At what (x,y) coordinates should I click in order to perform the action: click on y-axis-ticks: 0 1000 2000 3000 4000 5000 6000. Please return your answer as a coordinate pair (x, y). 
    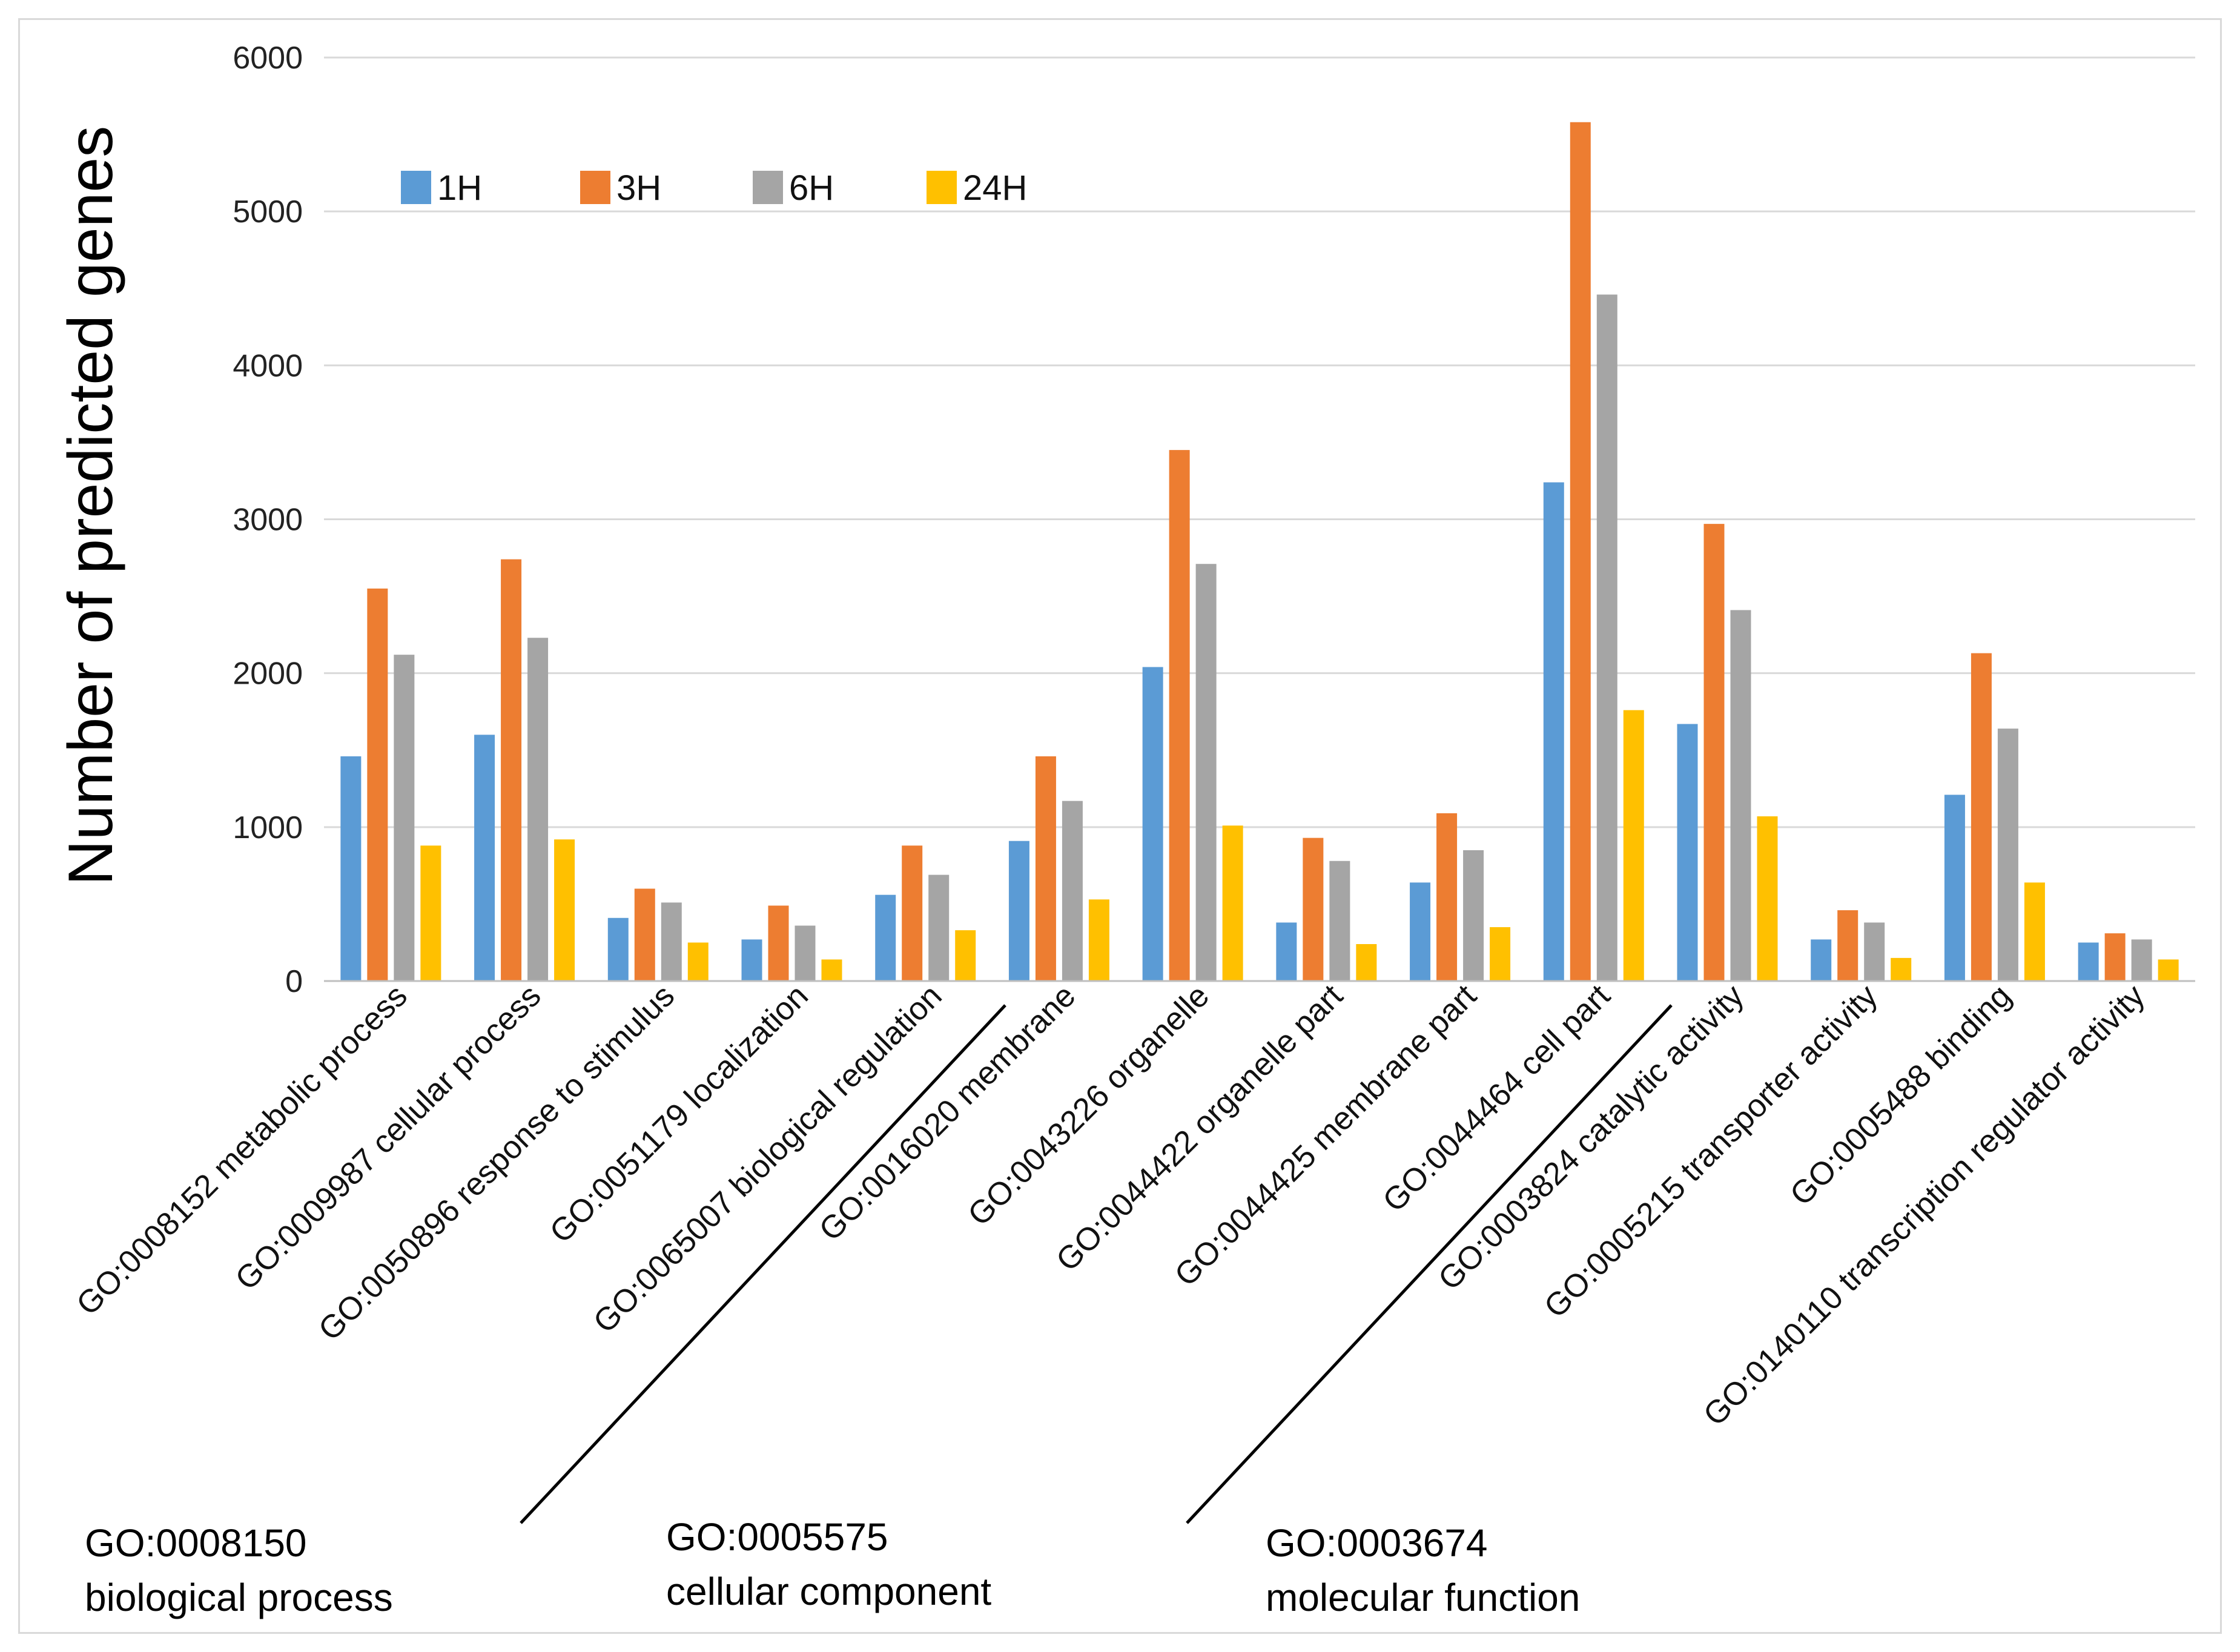
    Looking at the image, I should click on (268, 520).